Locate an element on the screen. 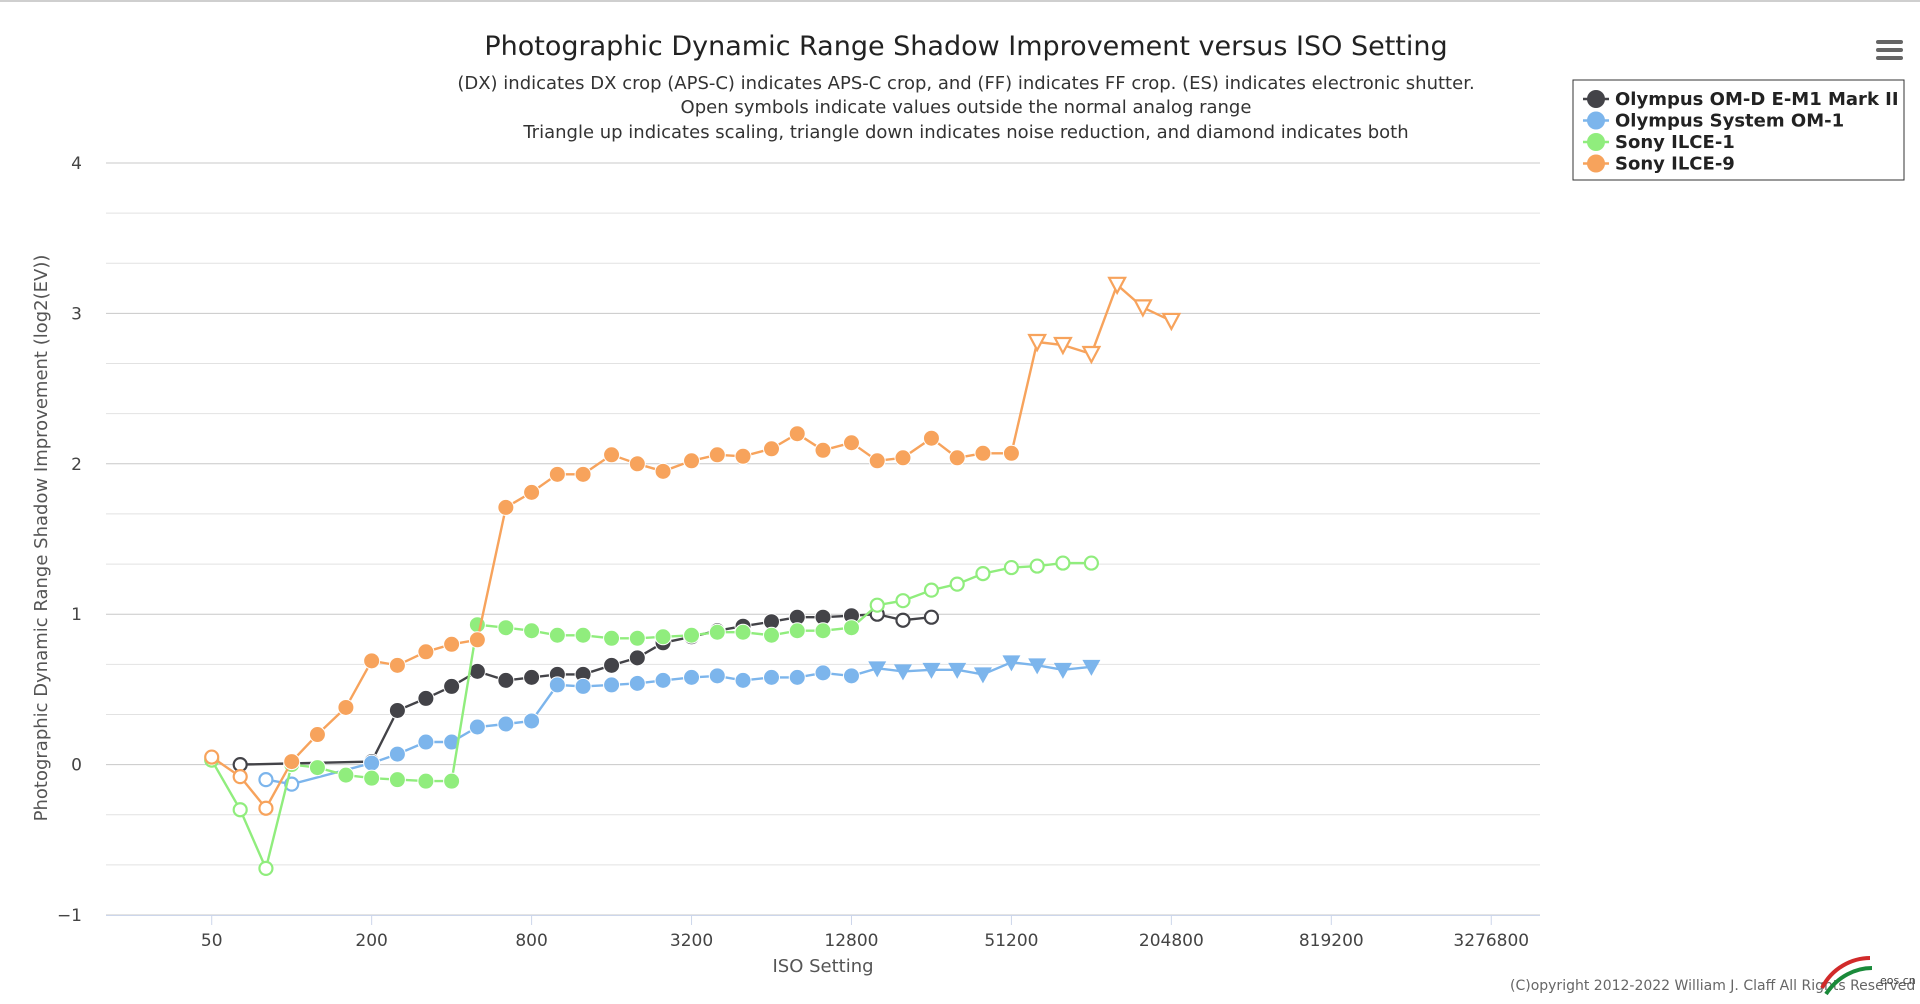  legend-item: Olympus System OM-1 is located at coordinates (1713, 121).